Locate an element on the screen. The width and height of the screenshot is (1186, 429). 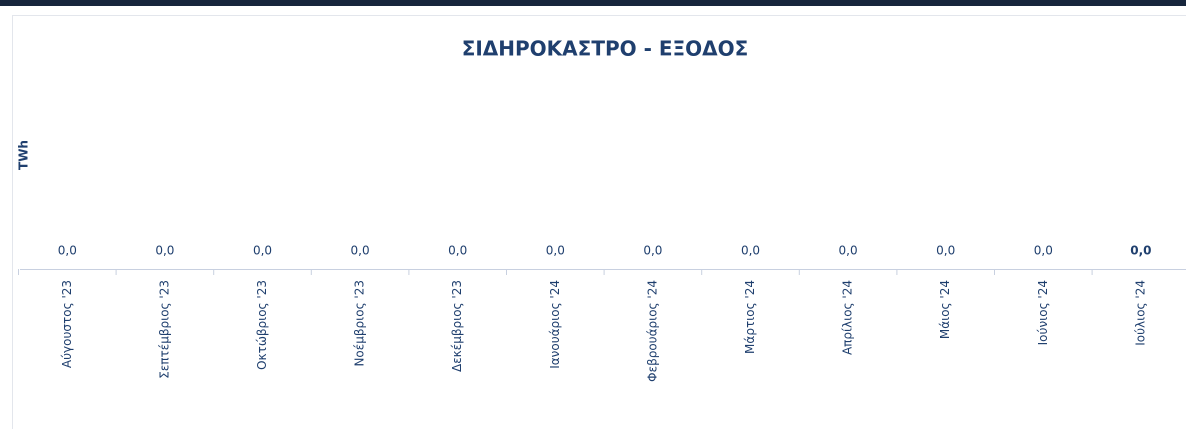
y-axis-label: TWh is located at coordinates (24, 155).